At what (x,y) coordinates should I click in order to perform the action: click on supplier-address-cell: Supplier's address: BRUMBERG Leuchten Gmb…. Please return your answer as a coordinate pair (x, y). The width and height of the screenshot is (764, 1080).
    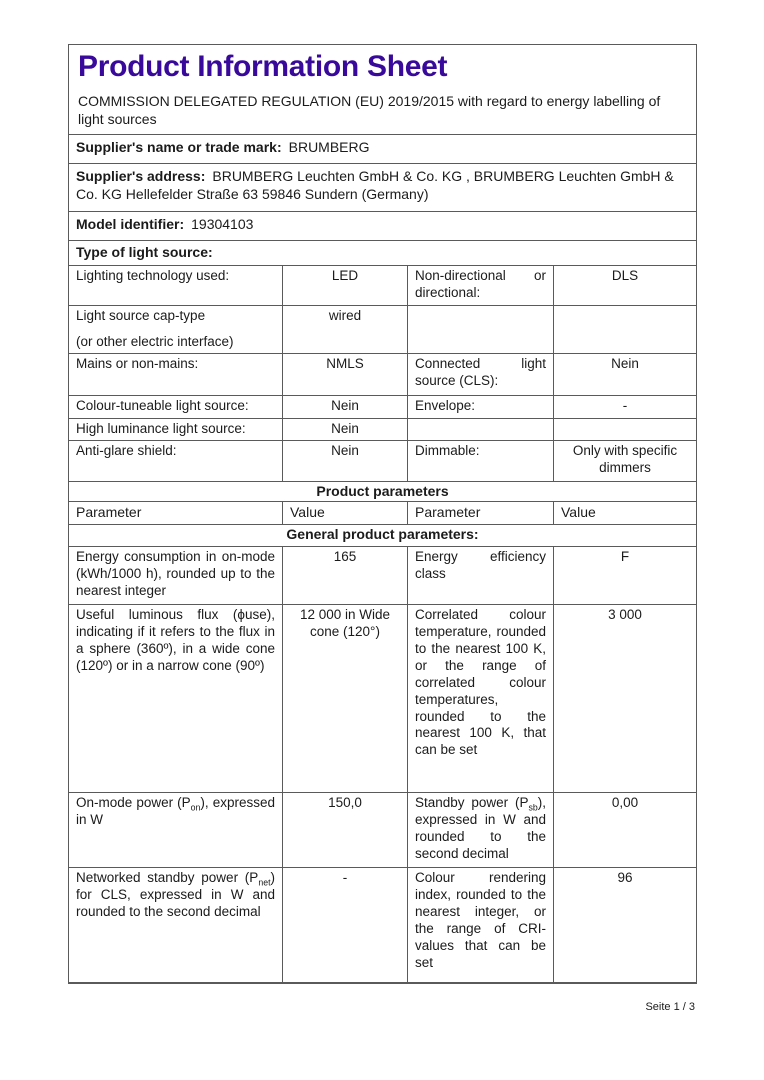
    Looking at the image, I should click on (382, 187).